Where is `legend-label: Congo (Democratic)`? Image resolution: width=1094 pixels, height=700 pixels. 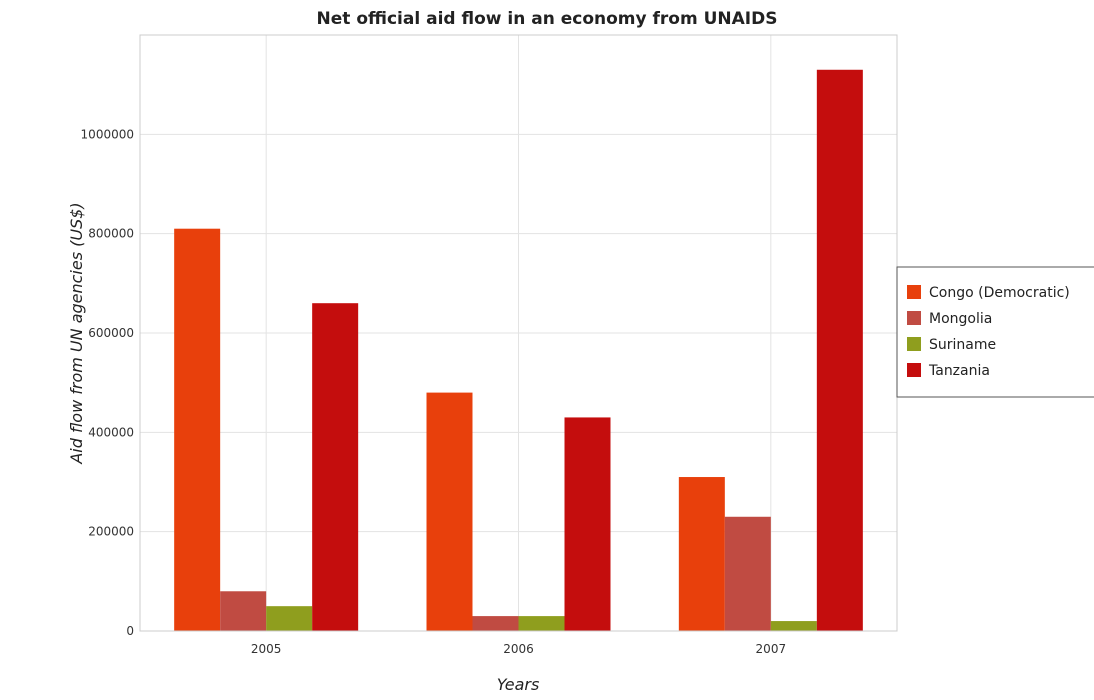
legend-label: Congo (Democratic) is located at coordinates (999, 293).